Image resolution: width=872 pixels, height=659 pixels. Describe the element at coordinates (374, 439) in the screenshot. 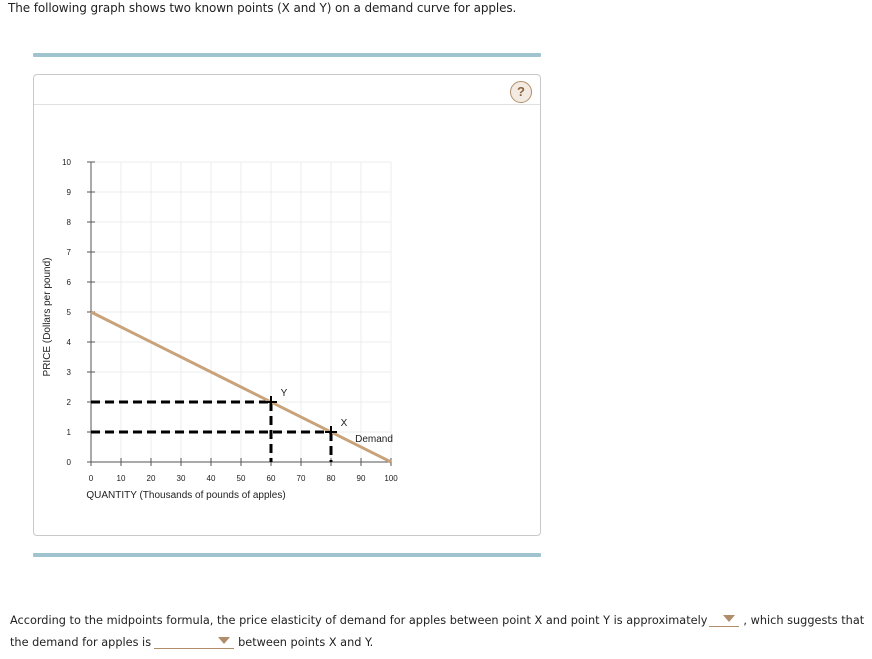

I see `demand-label: Demand` at that location.